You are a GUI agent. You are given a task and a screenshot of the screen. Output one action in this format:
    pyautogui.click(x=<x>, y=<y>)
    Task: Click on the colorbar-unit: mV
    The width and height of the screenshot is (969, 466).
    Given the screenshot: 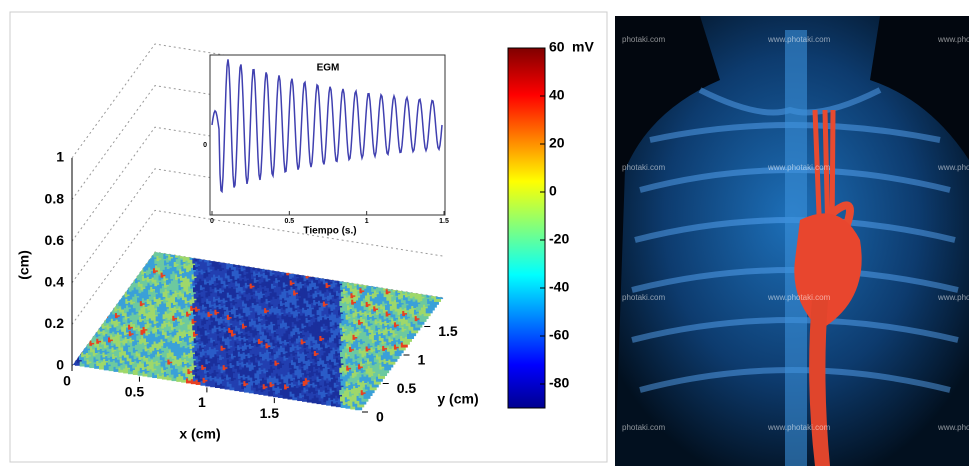 What is the action you would take?
    pyautogui.click(x=583, y=47)
    